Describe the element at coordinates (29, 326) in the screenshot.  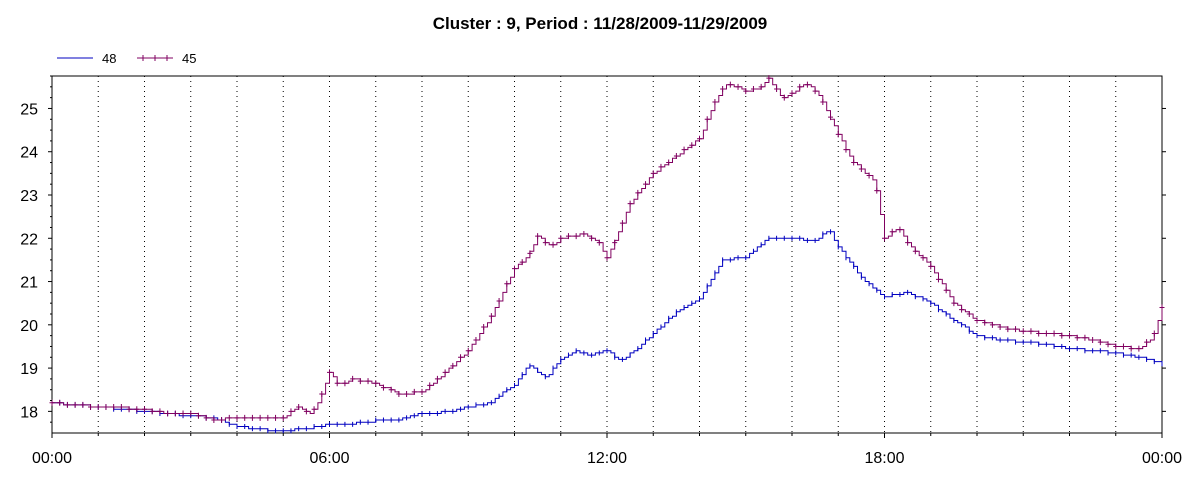
I see `y-tick-label: 20` at that location.